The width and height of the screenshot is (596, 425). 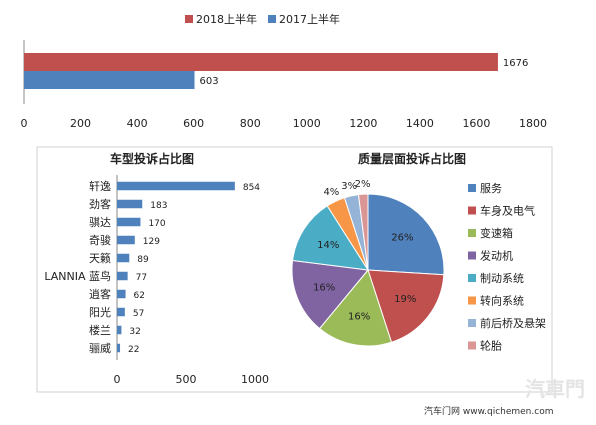 I want to click on top-x-tick-label: 800, so click(x=250, y=123).